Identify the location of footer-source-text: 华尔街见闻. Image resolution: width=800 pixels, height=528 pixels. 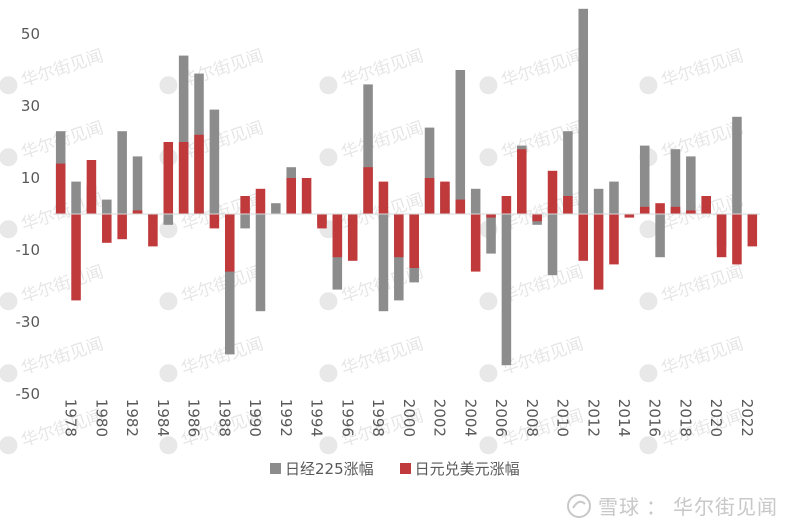
(725, 507).